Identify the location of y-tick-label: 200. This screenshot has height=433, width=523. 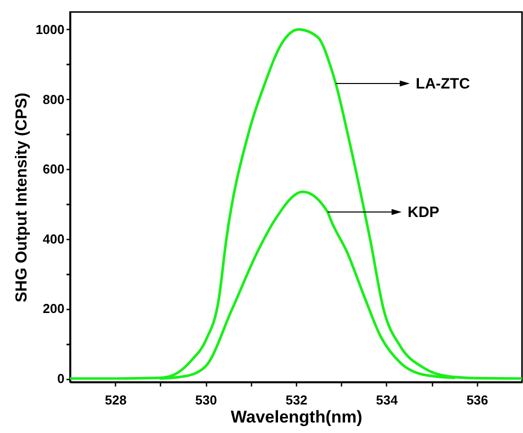
(53, 308).